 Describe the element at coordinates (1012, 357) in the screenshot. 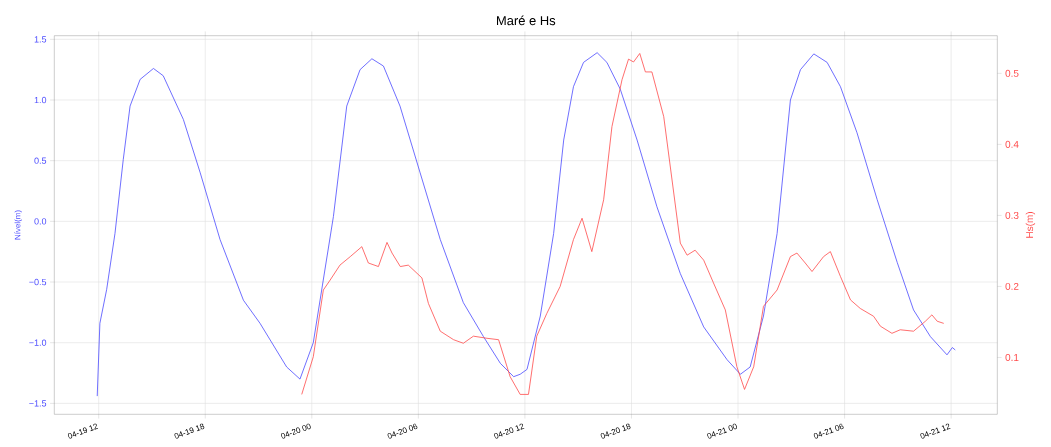

I see `y2-tick-label: 0.1` at that location.